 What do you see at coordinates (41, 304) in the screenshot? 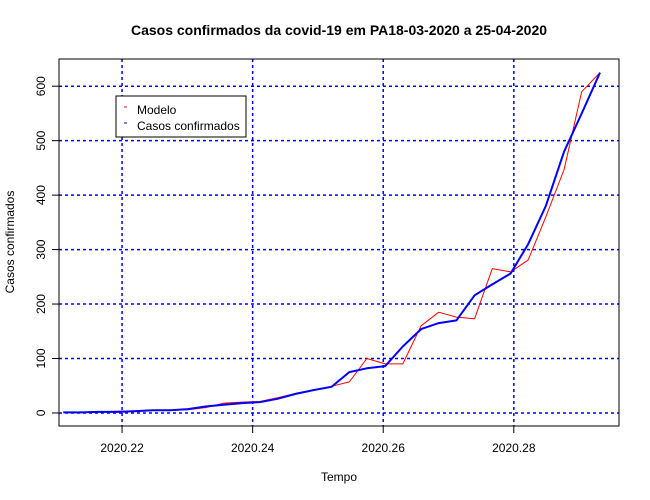
I see `y-tick-label: 200` at bounding box center [41, 304].